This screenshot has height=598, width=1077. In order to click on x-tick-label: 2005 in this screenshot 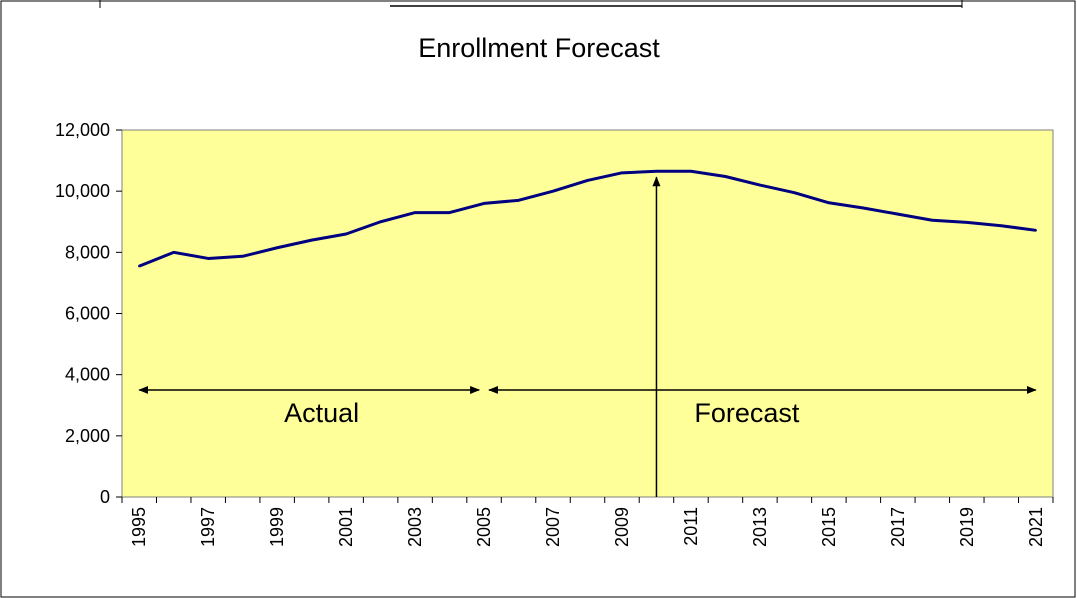, I will do `click(484, 527)`.